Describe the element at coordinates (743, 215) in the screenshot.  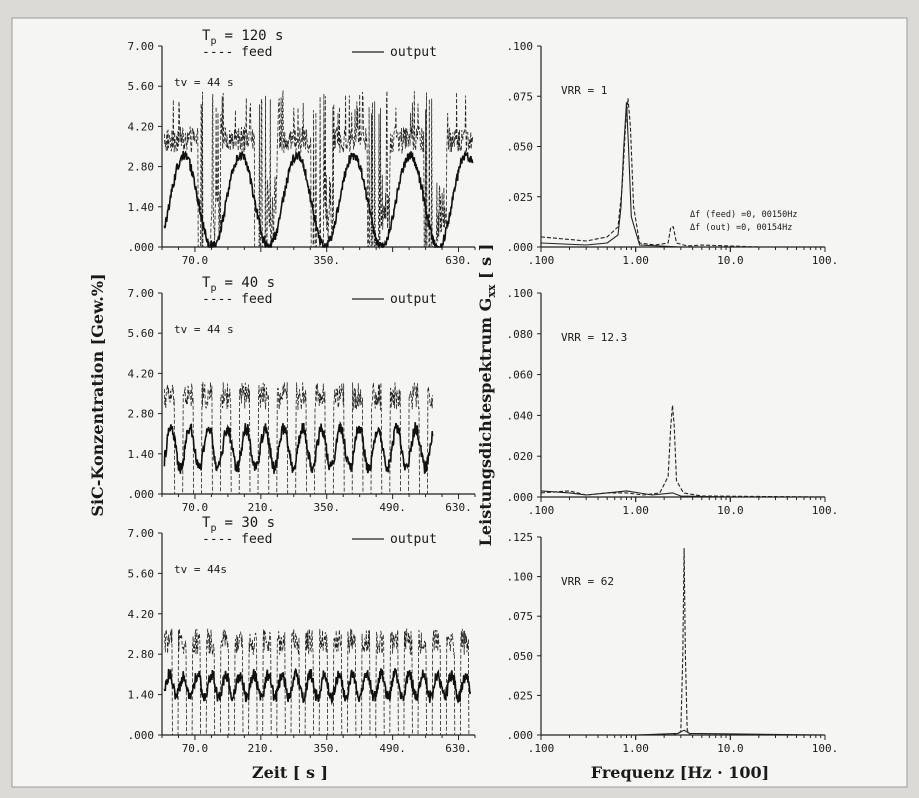
I see `delta-f-feed-note: Δf (feed) =0, 00150Hz` at that location.